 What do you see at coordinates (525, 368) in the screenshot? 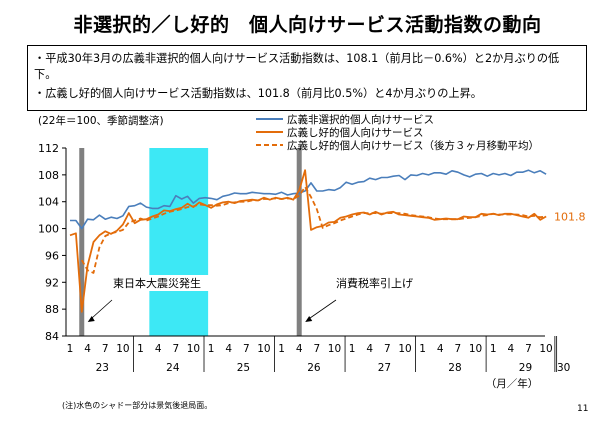
I see `x-year-label: 29` at bounding box center [525, 368].